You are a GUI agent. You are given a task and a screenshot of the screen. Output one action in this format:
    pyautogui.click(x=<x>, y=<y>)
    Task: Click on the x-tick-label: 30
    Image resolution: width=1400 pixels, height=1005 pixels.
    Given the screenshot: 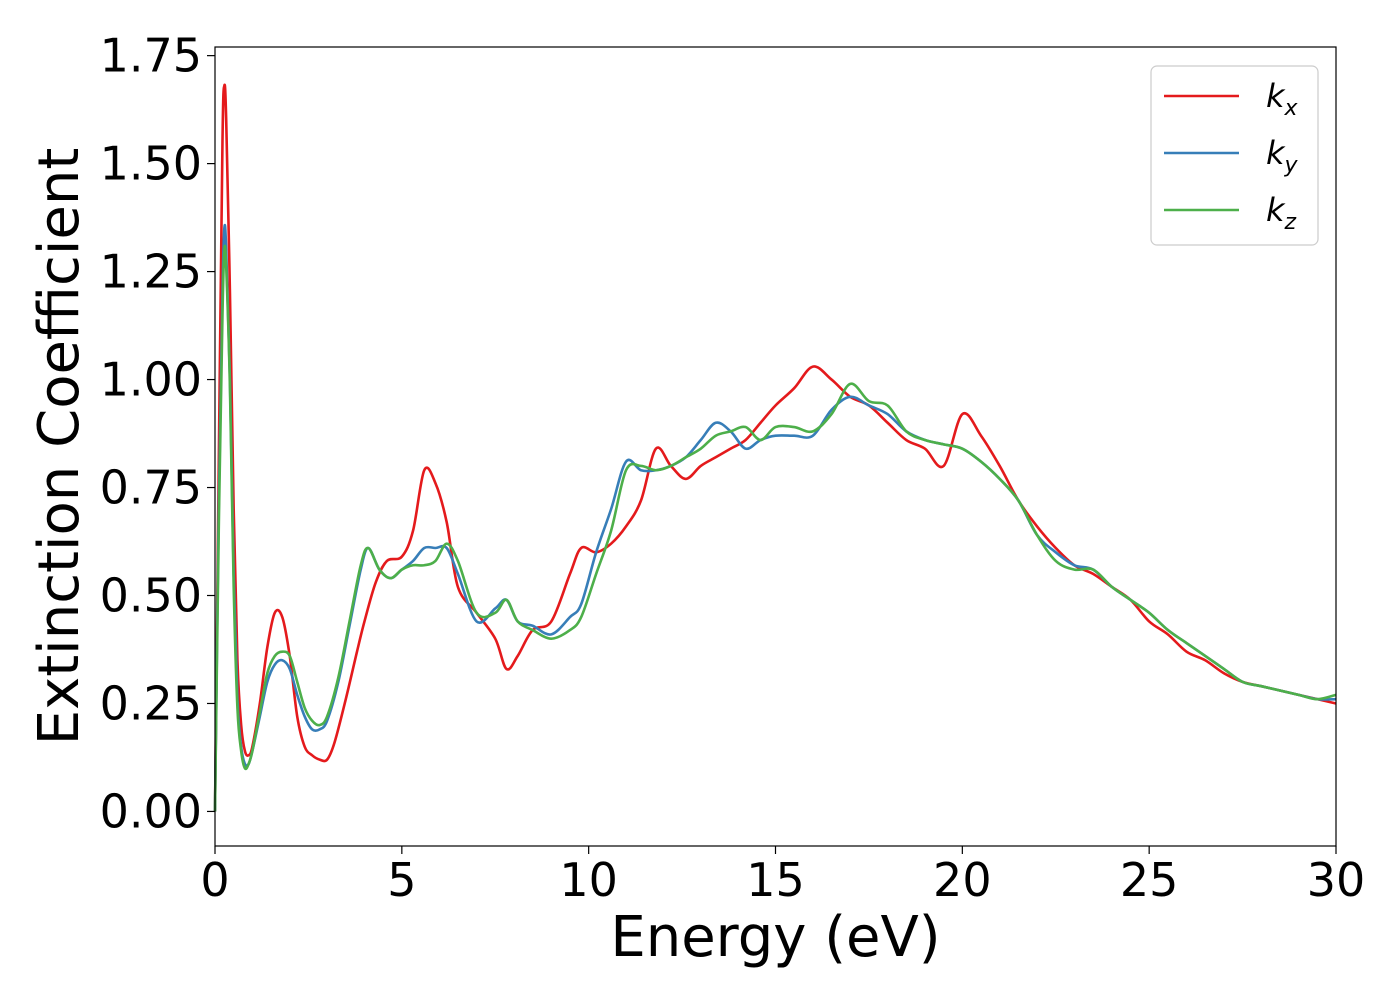 What is the action you would take?
    pyautogui.click(x=1336, y=880)
    